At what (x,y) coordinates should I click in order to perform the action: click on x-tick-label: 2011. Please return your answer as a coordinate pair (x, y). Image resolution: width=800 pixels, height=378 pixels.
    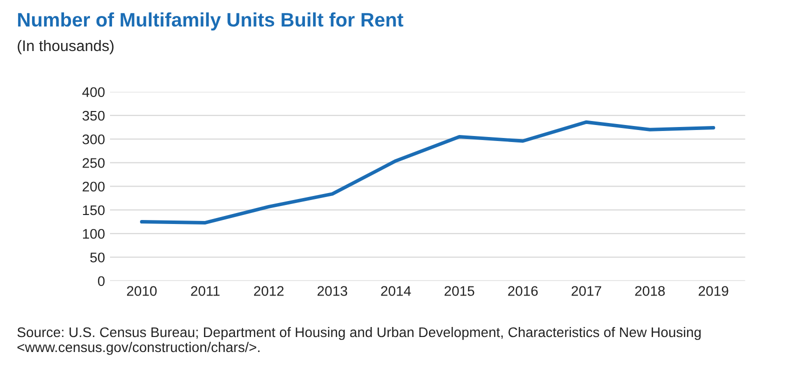
    Looking at the image, I should click on (205, 291).